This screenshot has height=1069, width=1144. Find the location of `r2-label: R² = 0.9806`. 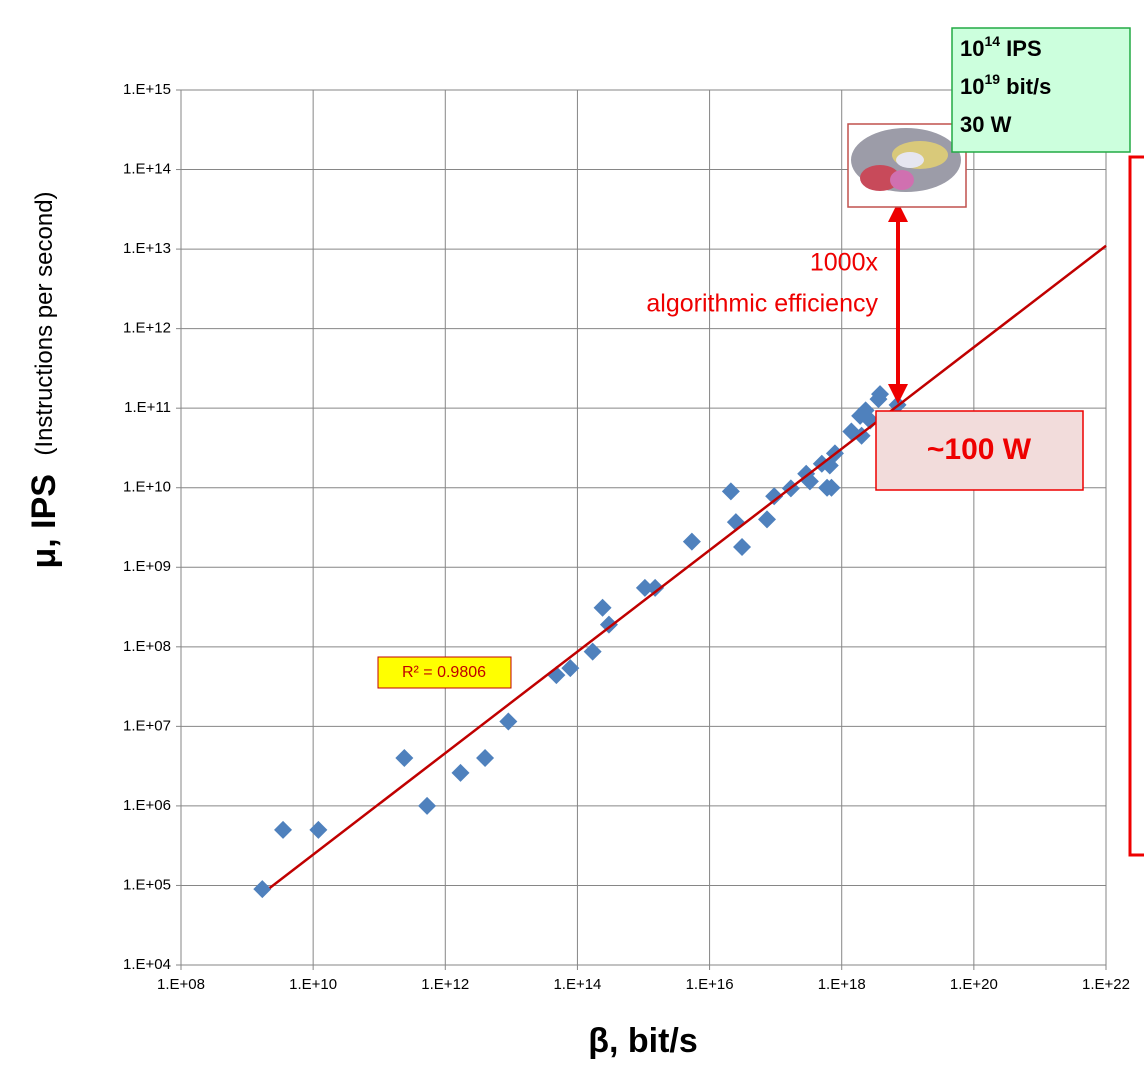

r2-label: R² = 0.9806 is located at coordinates (444, 672).